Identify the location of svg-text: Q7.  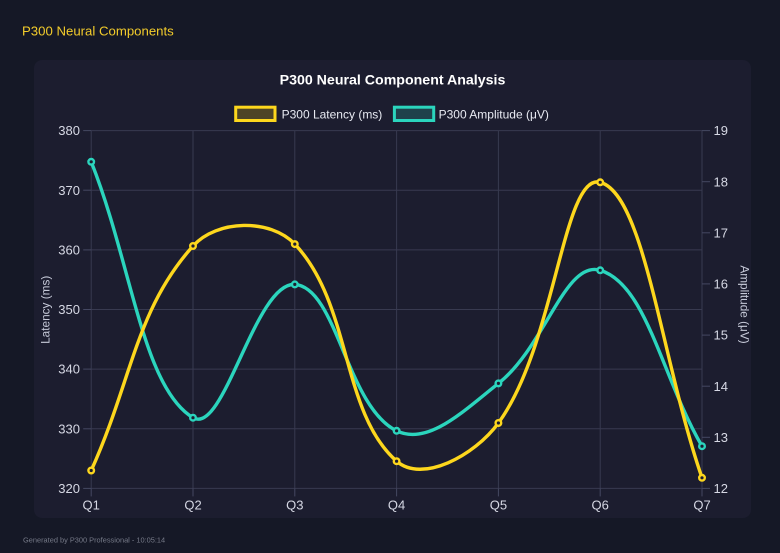
(701, 504).